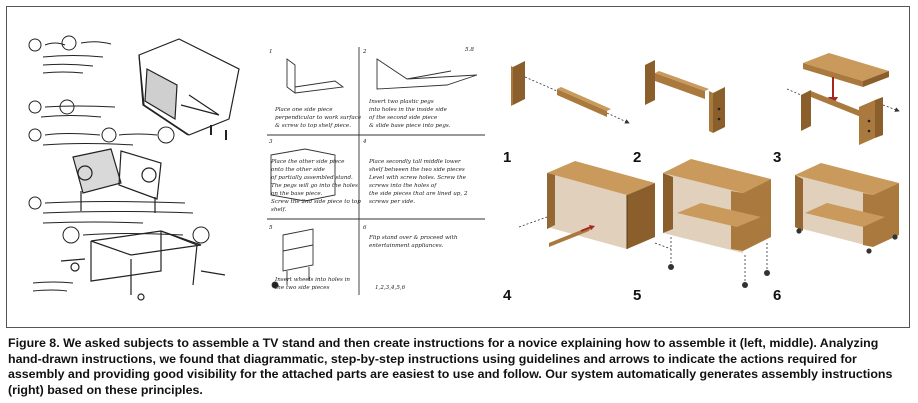 This screenshot has width=918, height=403. I want to click on middle-step-4-line-2: shelf between the two side pieces, so click(417, 170).